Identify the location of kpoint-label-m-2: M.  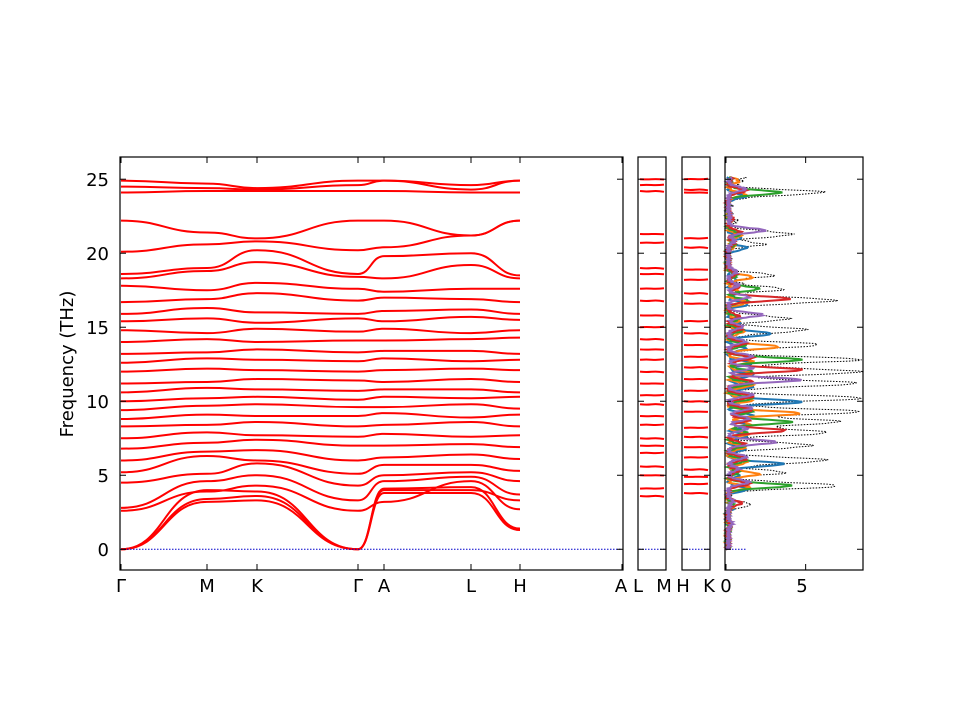
(664, 586).